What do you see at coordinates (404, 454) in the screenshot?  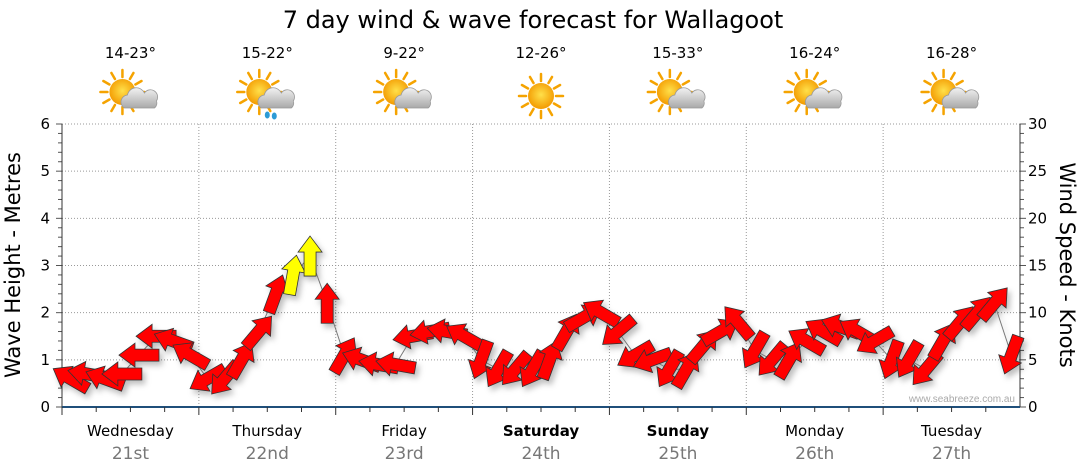 I see `day-date-label: 23rd` at bounding box center [404, 454].